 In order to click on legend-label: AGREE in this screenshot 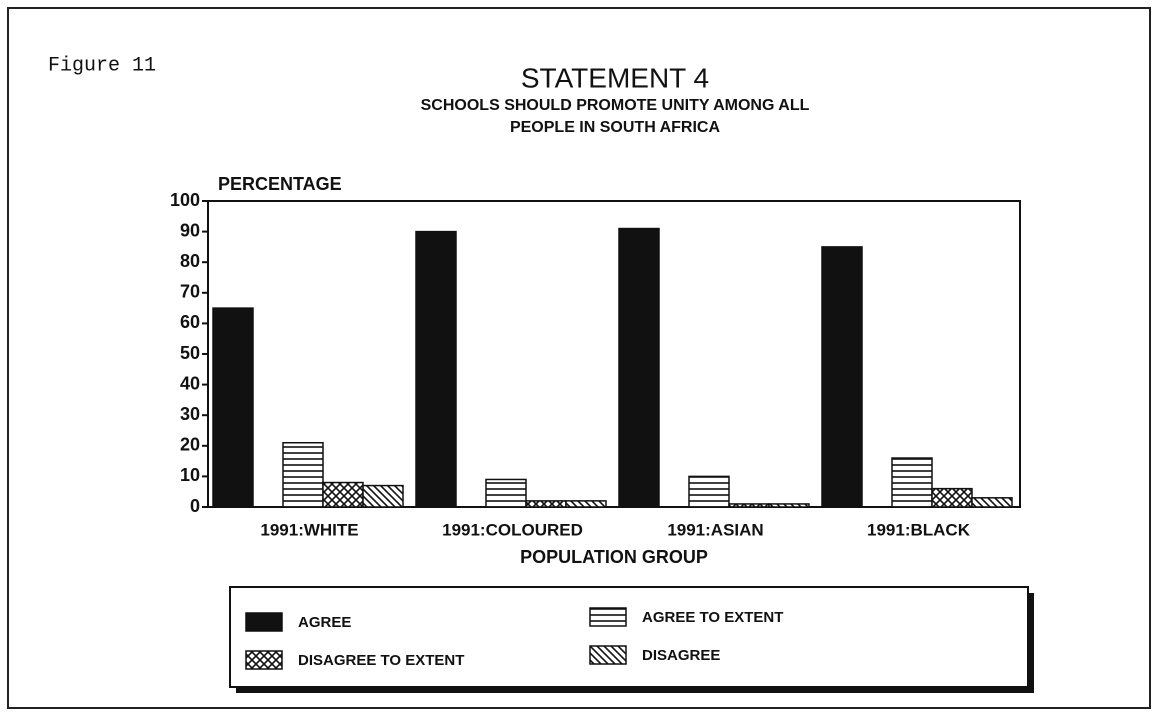, I will do `click(324, 622)`.